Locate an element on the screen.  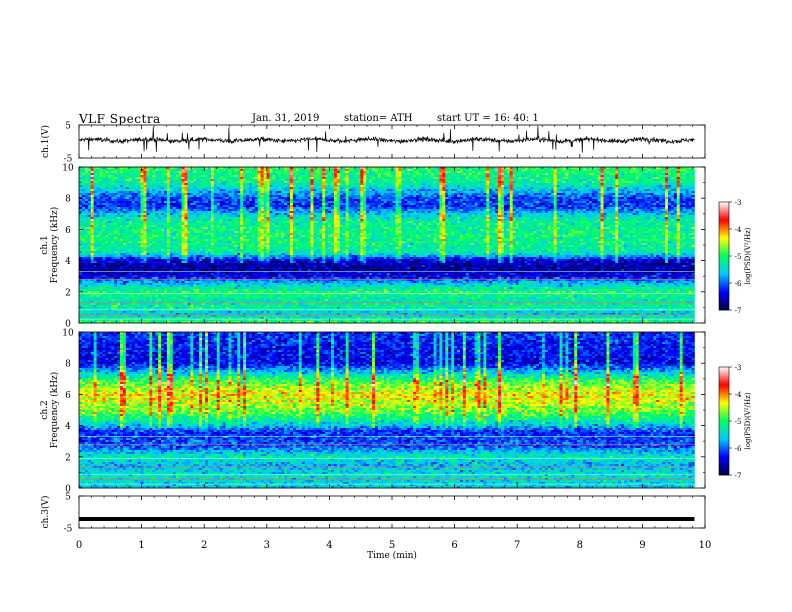
x-tick-label: 8 is located at coordinates (580, 545).